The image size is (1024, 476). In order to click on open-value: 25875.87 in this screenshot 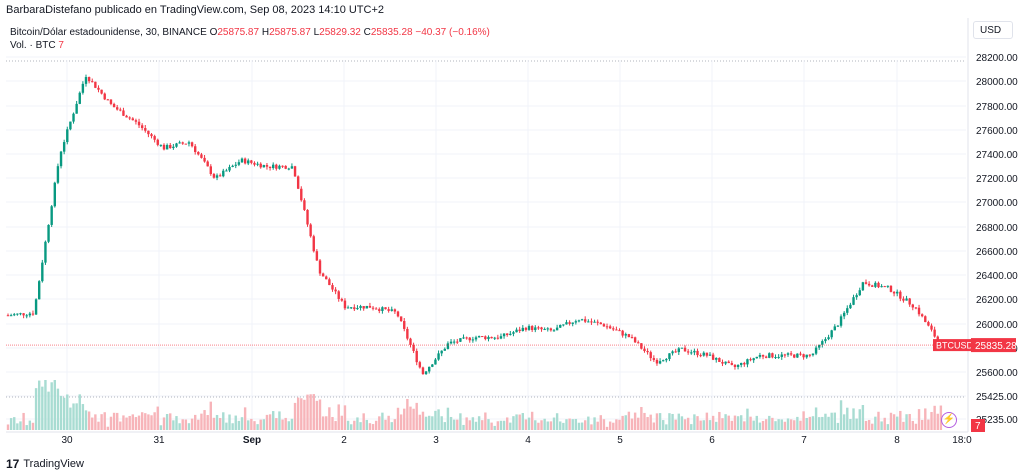, I will do `click(238, 32)`.